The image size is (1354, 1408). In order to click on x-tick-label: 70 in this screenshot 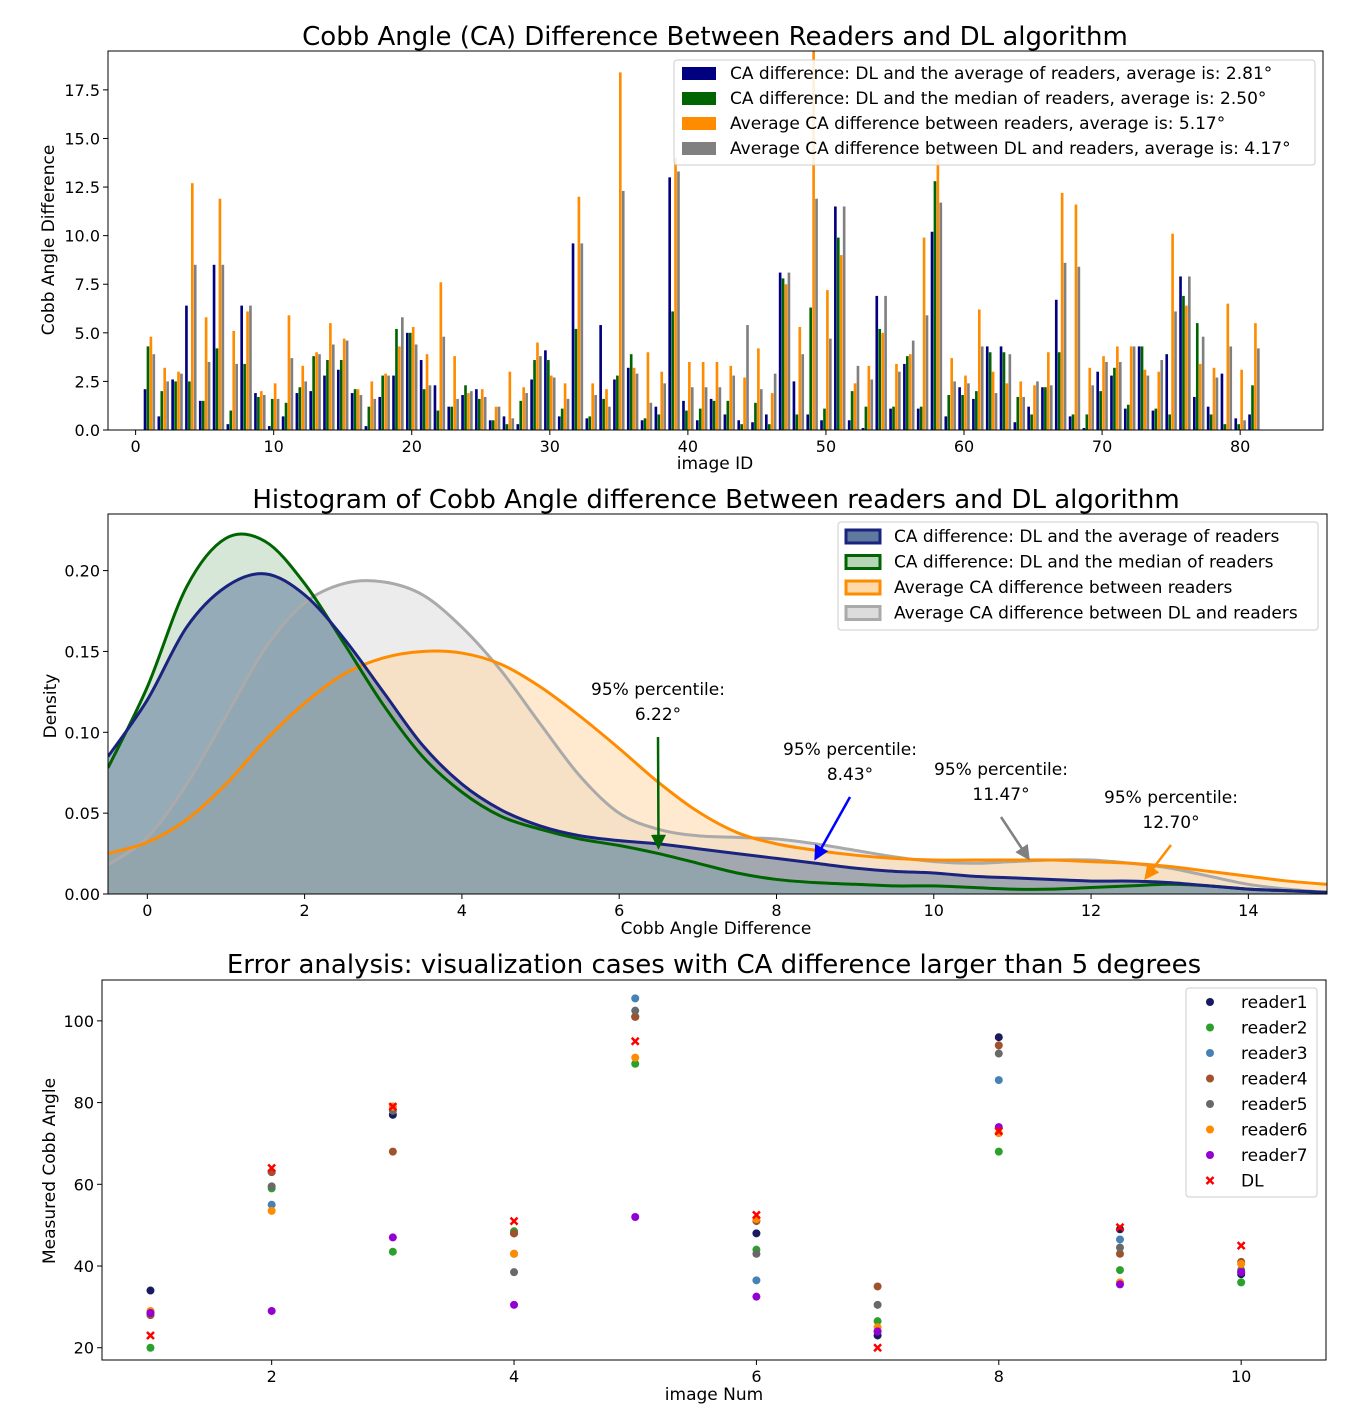, I will do `click(1102, 446)`.